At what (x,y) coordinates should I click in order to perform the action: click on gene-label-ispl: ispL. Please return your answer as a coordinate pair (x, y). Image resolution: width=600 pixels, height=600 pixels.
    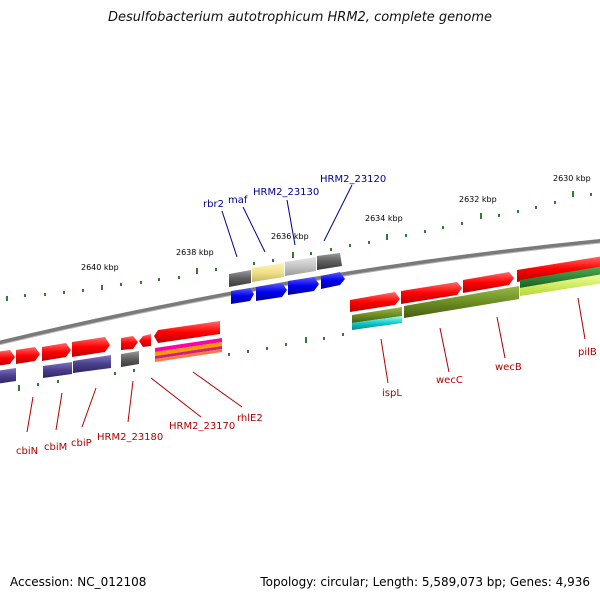
    Looking at the image, I should click on (392, 393).